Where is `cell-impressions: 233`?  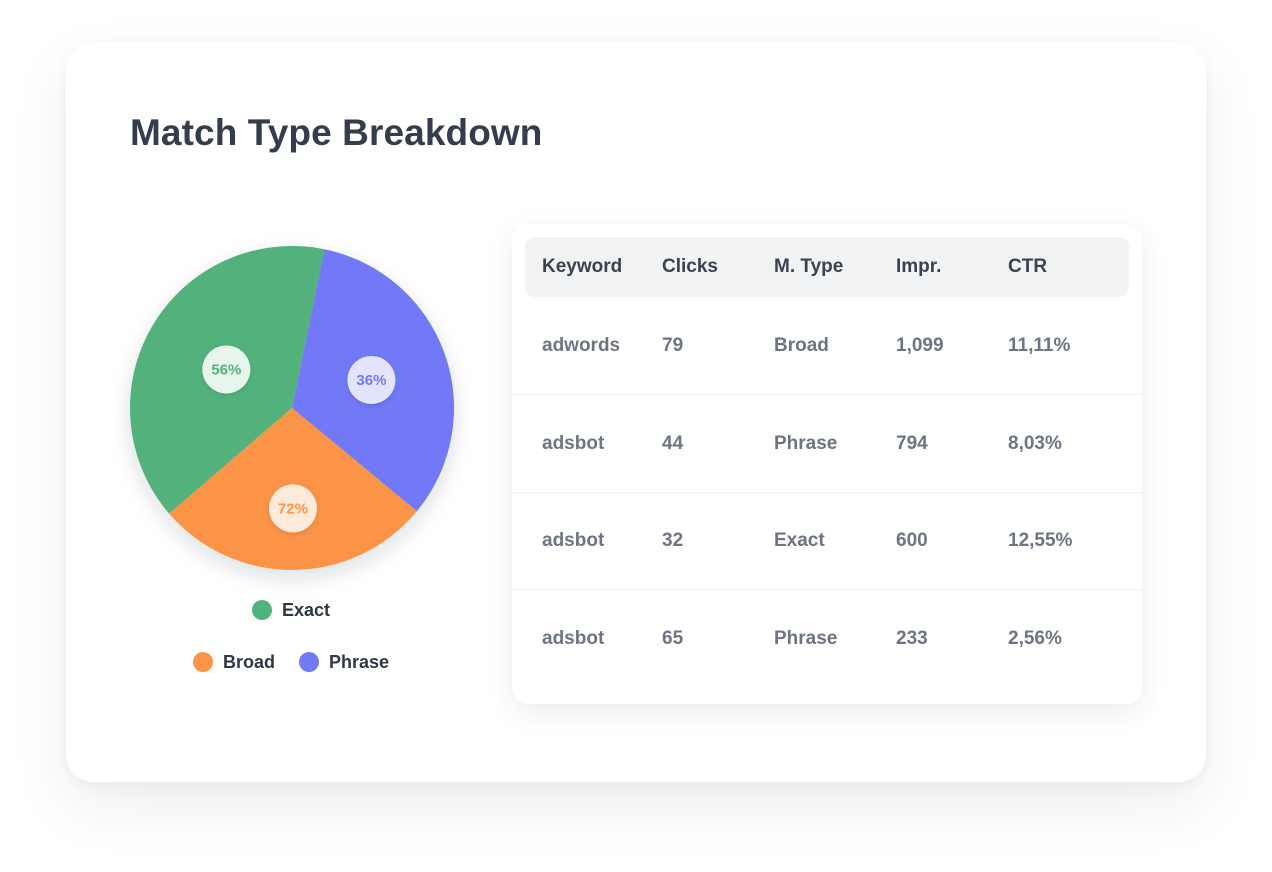 cell-impressions: 233 is located at coordinates (912, 638).